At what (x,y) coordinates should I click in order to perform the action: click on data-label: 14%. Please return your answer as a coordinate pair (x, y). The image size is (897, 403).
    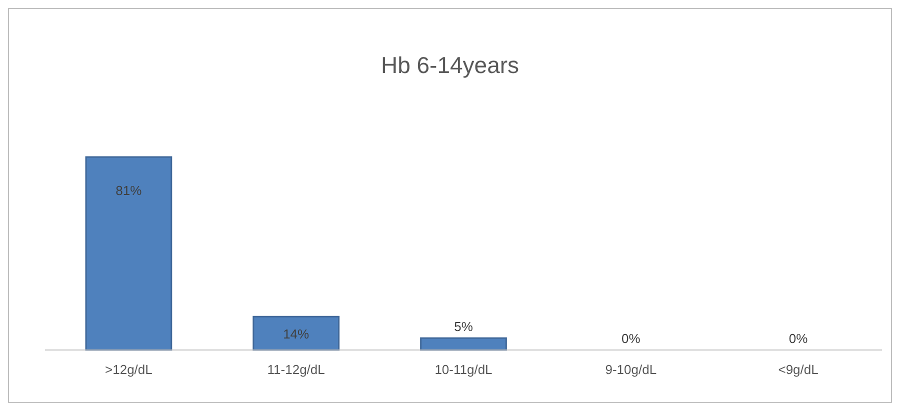
    Looking at the image, I should click on (296, 334).